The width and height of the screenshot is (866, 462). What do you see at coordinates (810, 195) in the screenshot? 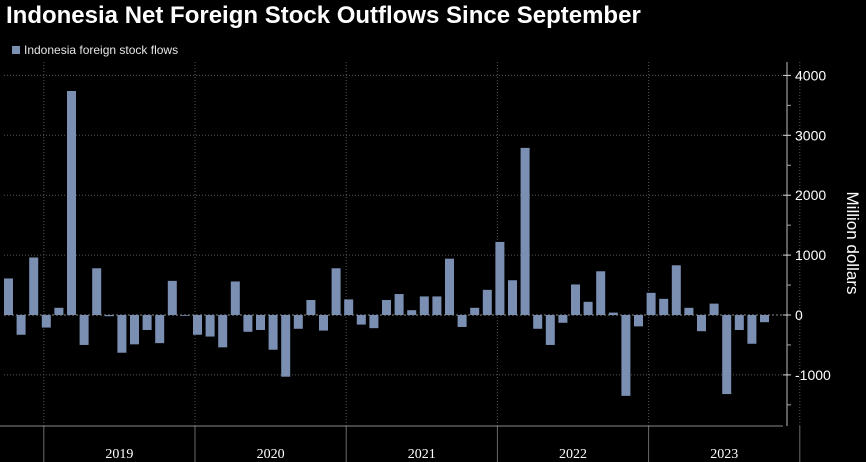
I see `y-tick-label: 2000` at bounding box center [810, 195].